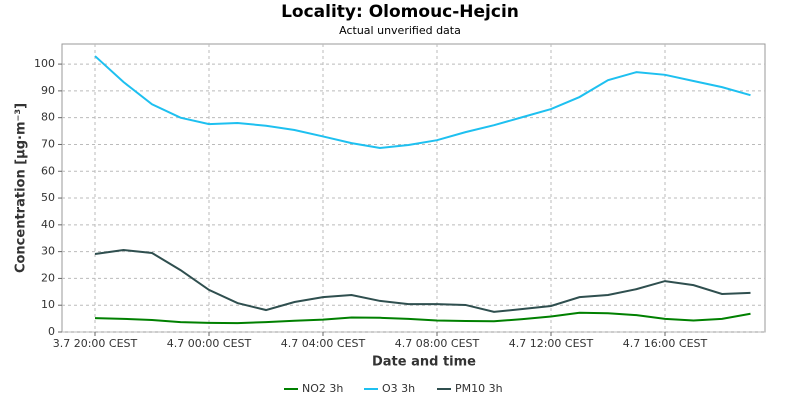 The height and width of the screenshot is (400, 800). Describe the element at coordinates (400, 12) in the screenshot. I see `chart-title: Locality: Olomouc-Hejcin` at that location.